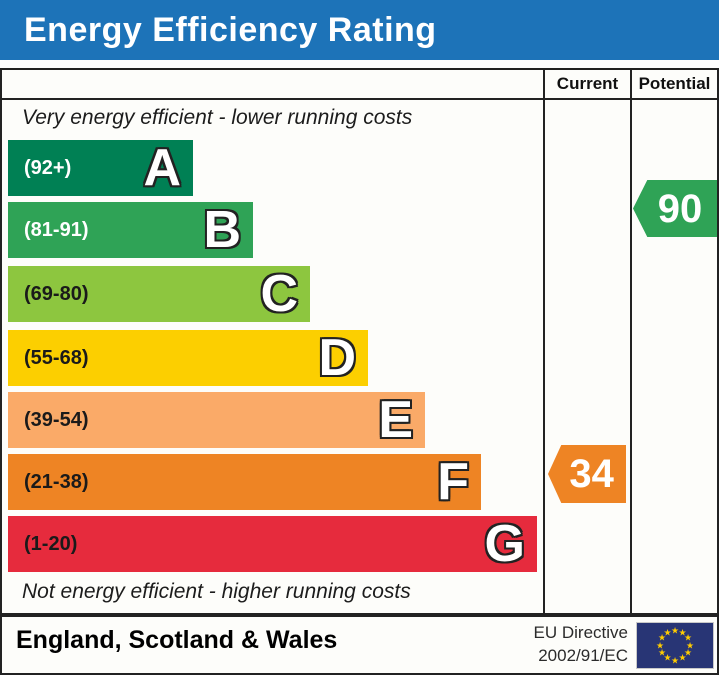 Image resolution: width=719 pixels, height=675 pixels. Describe the element at coordinates (272, 544) in the screenshot. I see `band-g: (1-20) G` at that location.